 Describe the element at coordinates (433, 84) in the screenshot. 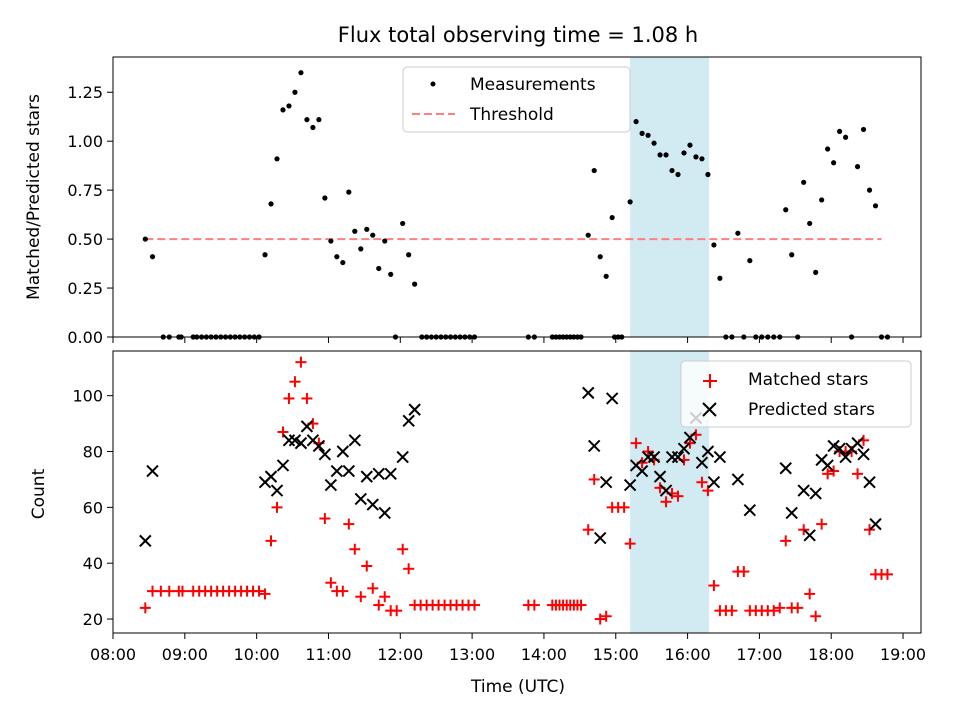

I see `legend-measurements-marker` at that location.